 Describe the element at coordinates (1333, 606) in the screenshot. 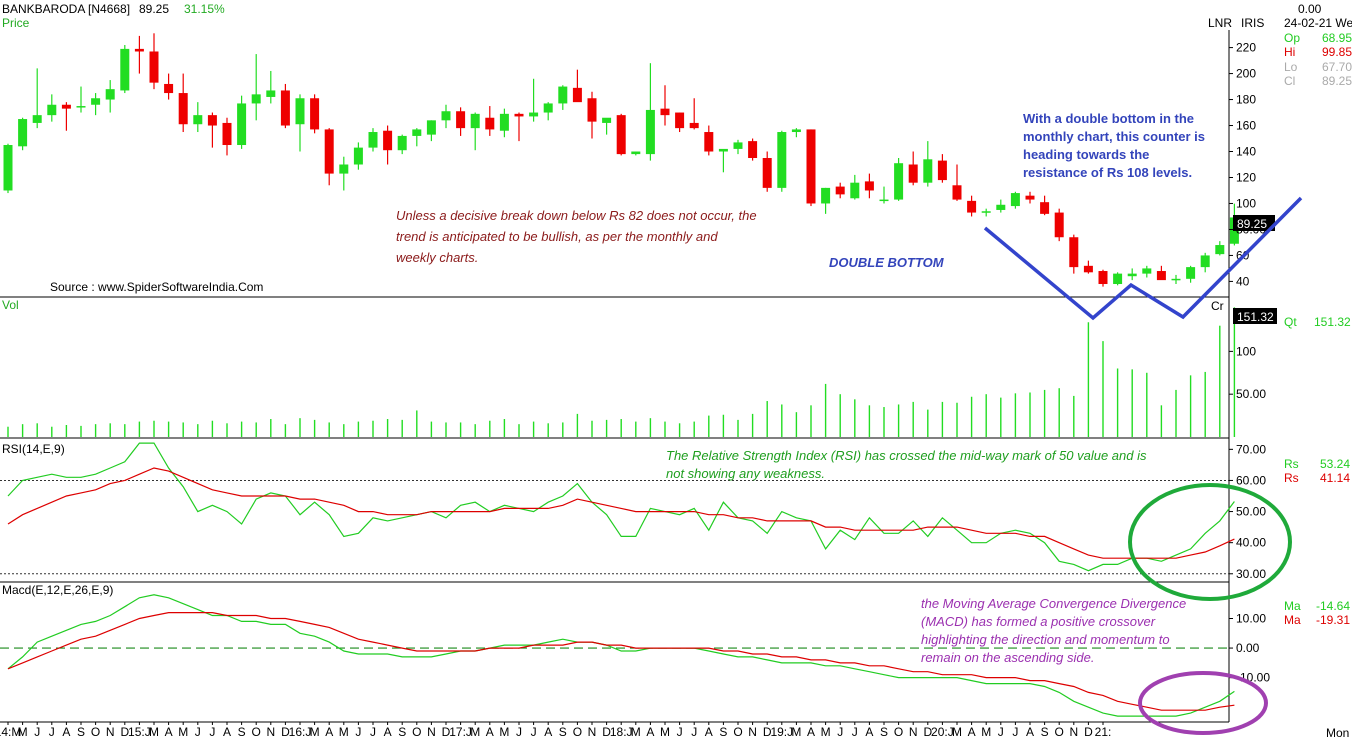

I see `macd-legend-value-1: -14.64` at that location.